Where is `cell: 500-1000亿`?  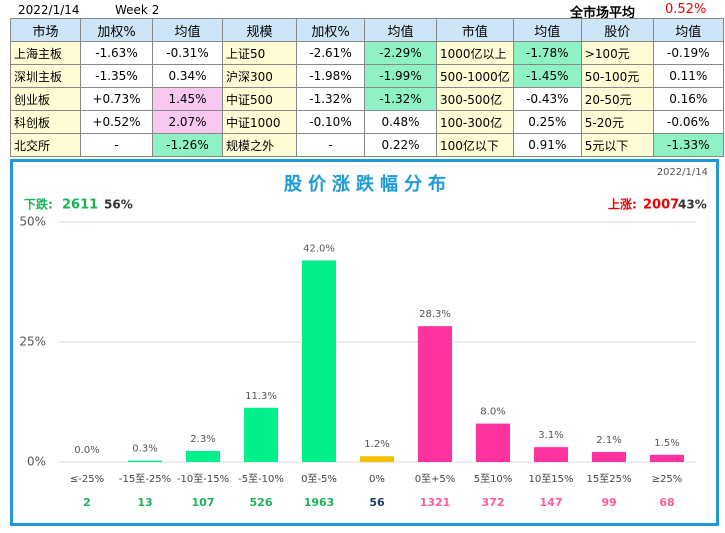
cell: 500-1000亿 is located at coordinates (475, 76).